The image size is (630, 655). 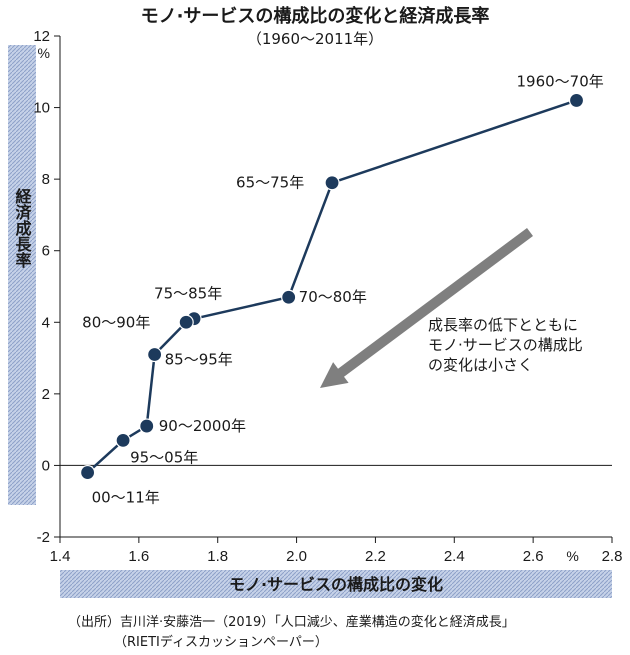 I want to click on data-point-label: 85〜95年, so click(x=199, y=359).